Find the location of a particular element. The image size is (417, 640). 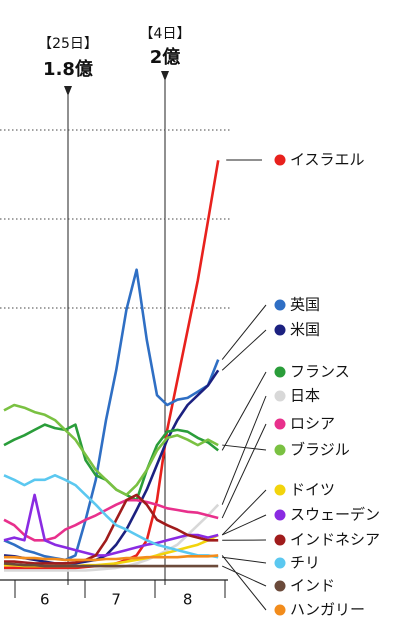

x-tick-label: 8 is located at coordinates (188, 600).